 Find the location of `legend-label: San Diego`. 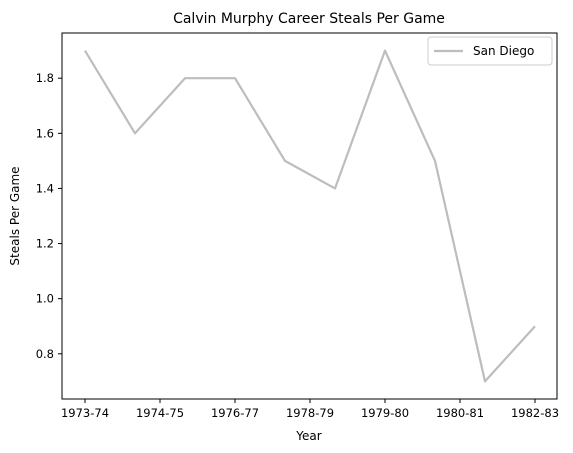

legend-label: San Diego is located at coordinates (503, 51).